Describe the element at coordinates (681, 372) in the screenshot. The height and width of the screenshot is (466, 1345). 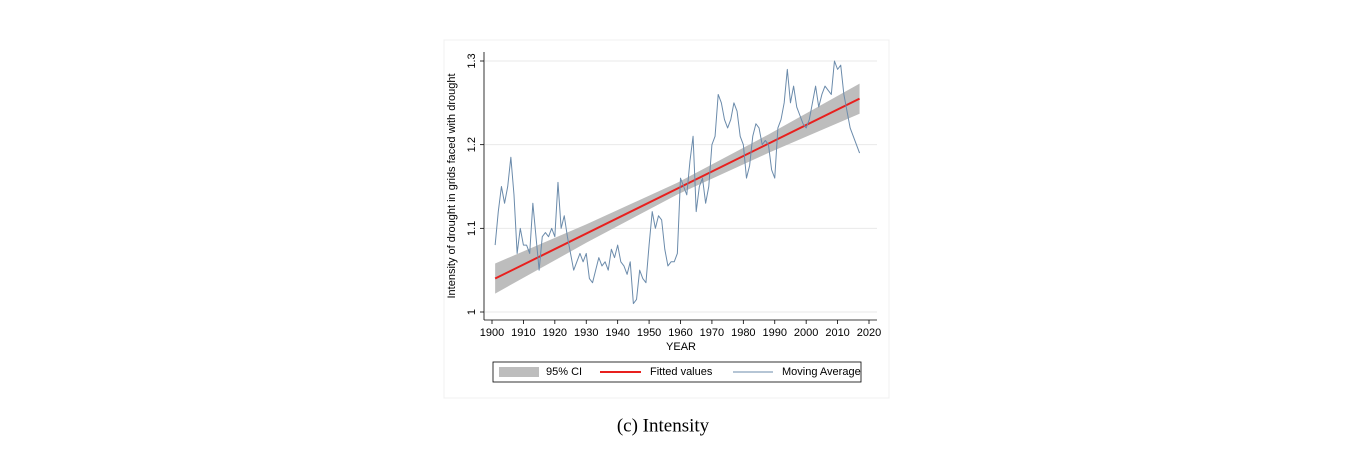
I see `legend-label: Fitted values` at that location.